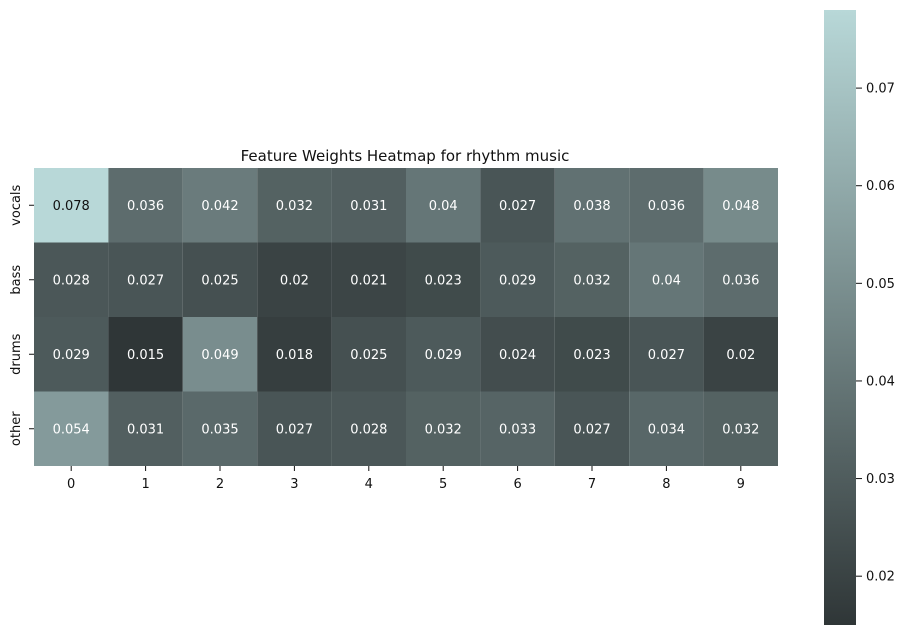 Image resolution: width=905 pixels, height=636 pixels. I want to click on colorbar-tick-label: 0.02, so click(880, 577).